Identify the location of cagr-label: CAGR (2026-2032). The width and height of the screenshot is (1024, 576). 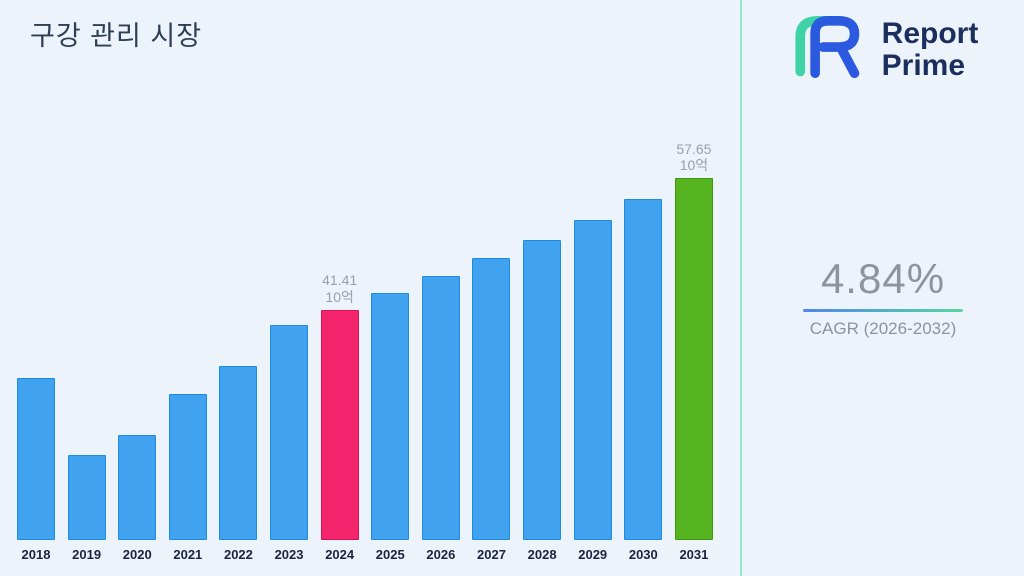
(883, 328).